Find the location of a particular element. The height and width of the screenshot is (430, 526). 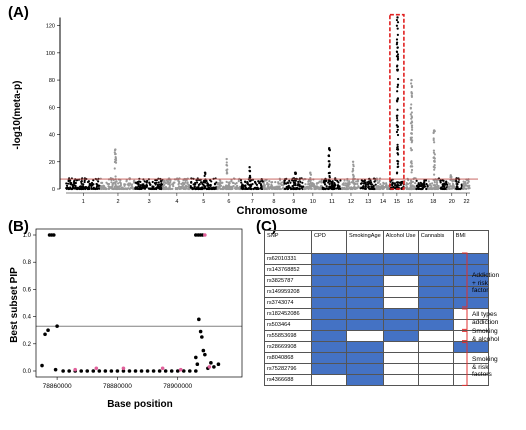

pip-highlight-point is located at coordinates (209, 367).